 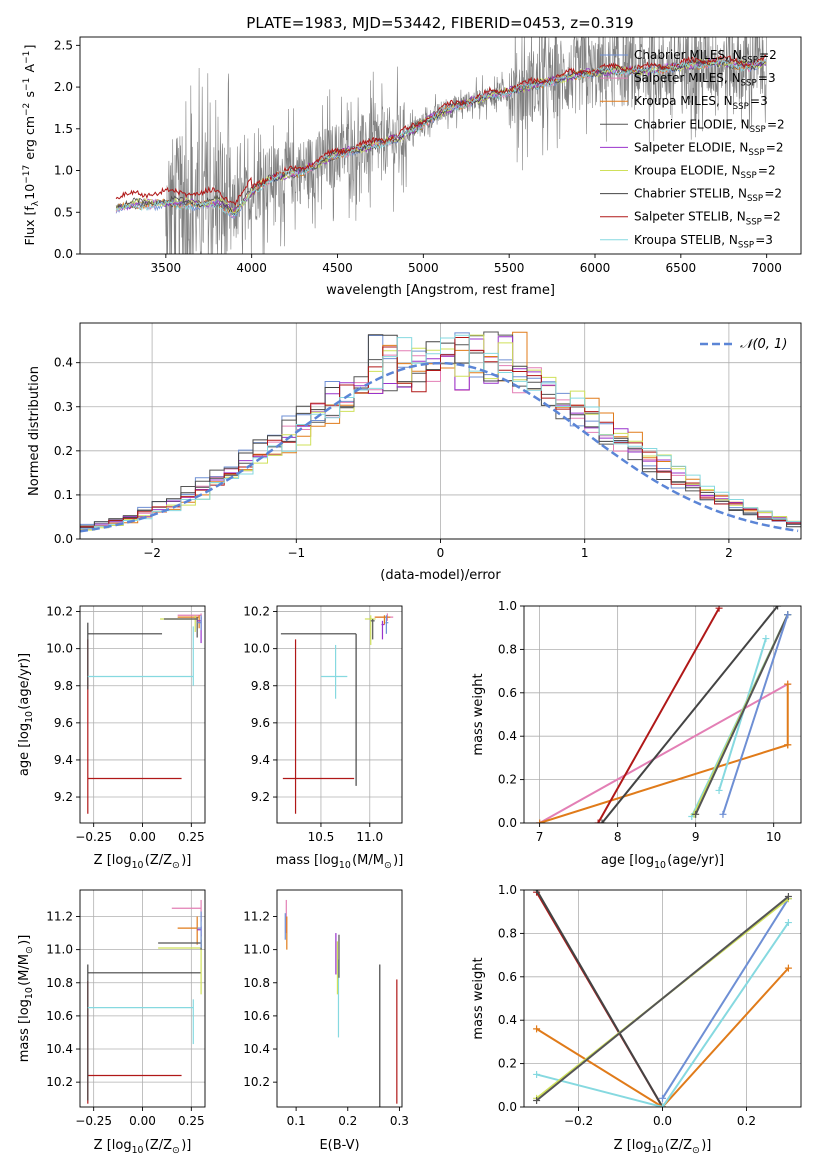 What do you see at coordinates (705, 80) in the screenshot?
I see `legend-label: Salpeter MILES, NSSP =3` at bounding box center [705, 80].